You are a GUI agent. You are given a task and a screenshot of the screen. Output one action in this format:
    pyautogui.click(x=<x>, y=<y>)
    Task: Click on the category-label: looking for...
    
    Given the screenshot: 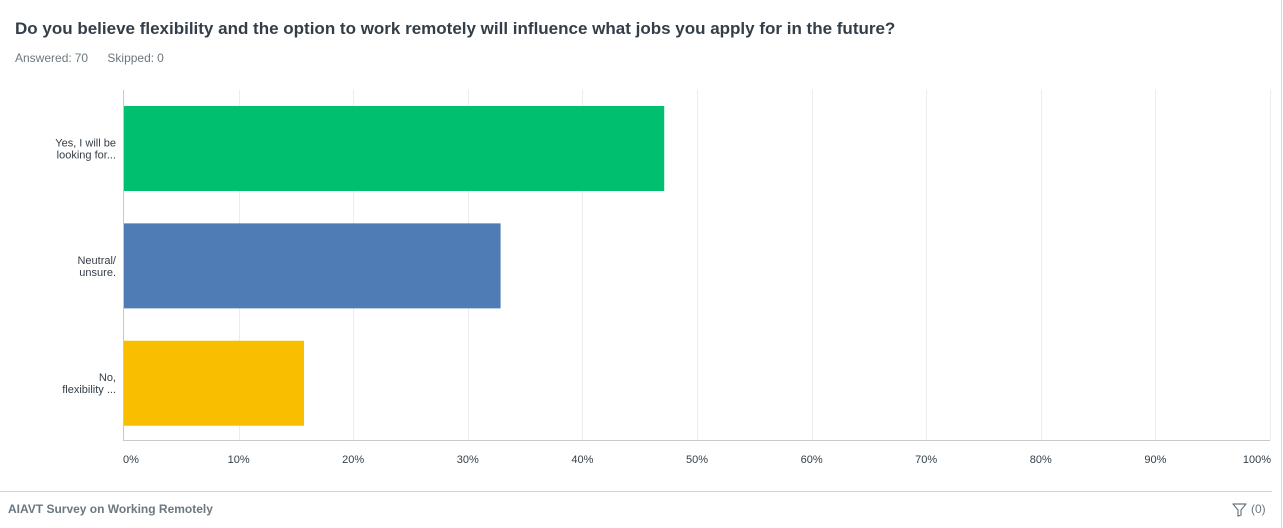 What is the action you would take?
    pyautogui.click(x=86, y=156)
    